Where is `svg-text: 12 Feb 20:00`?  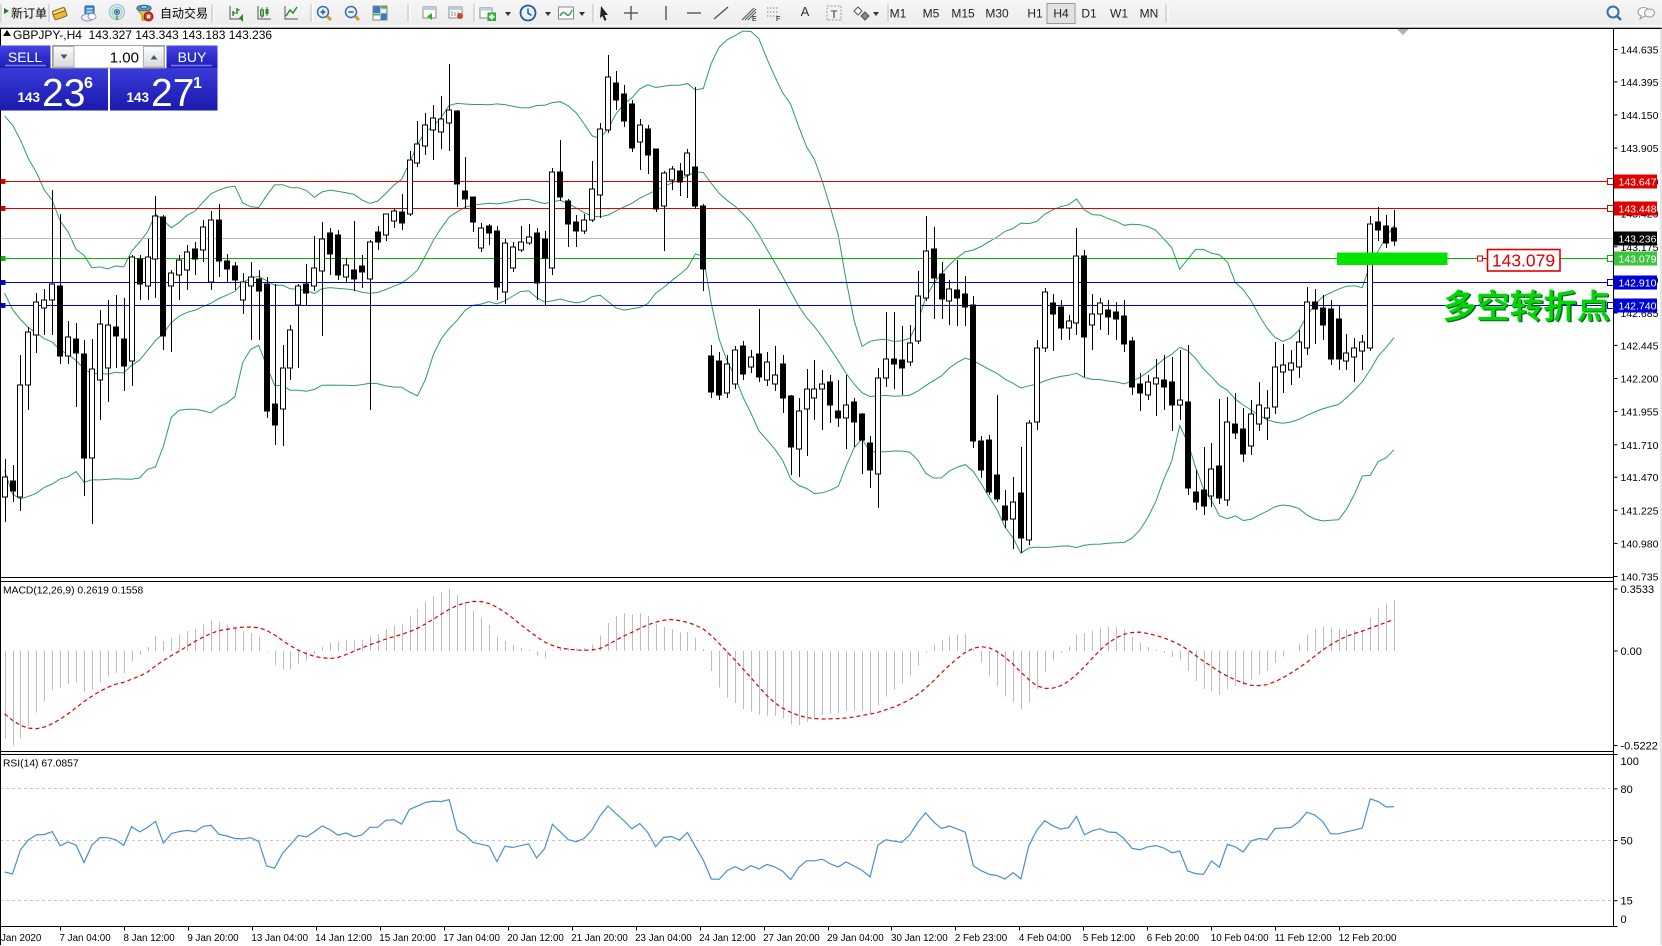 svg-text: 12 Feb 20:00 is located at coordinates (1368, 938).